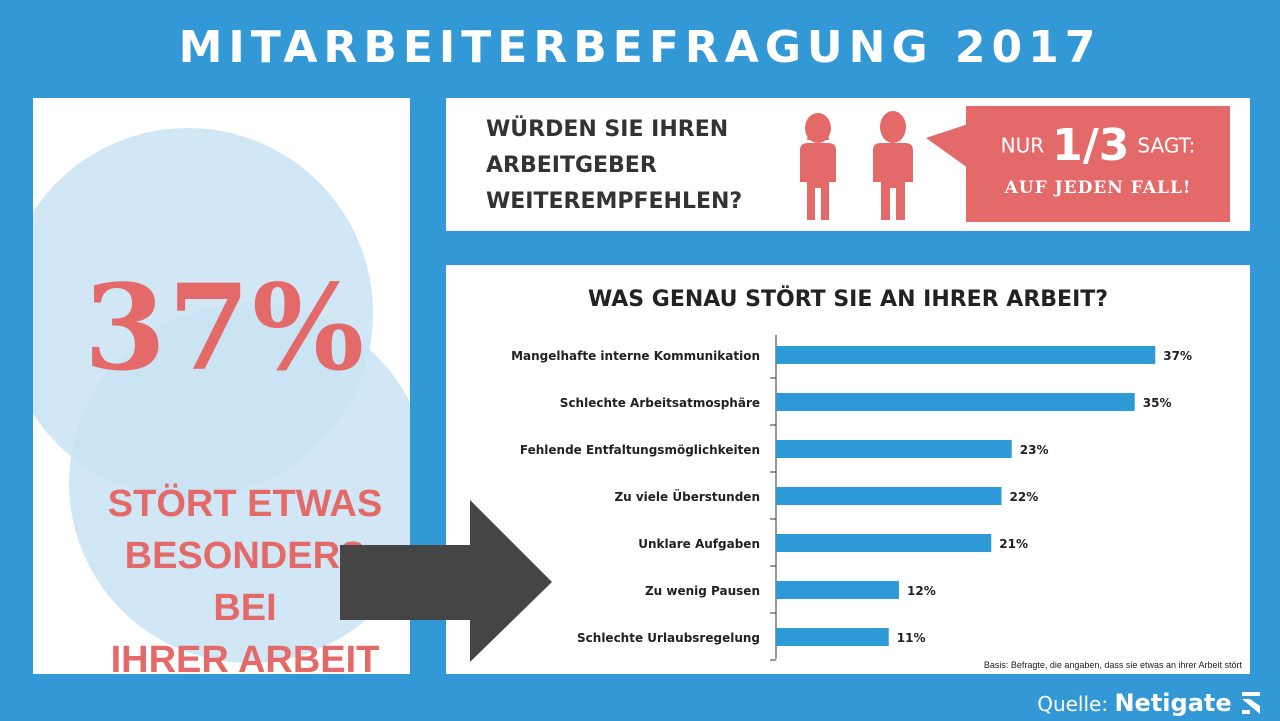 This screenshot has height=721, width=1280. Describe the element at coordinates (687, 496) in the screenshot. I see `category-label: Zu viele Überstunden` at that location.